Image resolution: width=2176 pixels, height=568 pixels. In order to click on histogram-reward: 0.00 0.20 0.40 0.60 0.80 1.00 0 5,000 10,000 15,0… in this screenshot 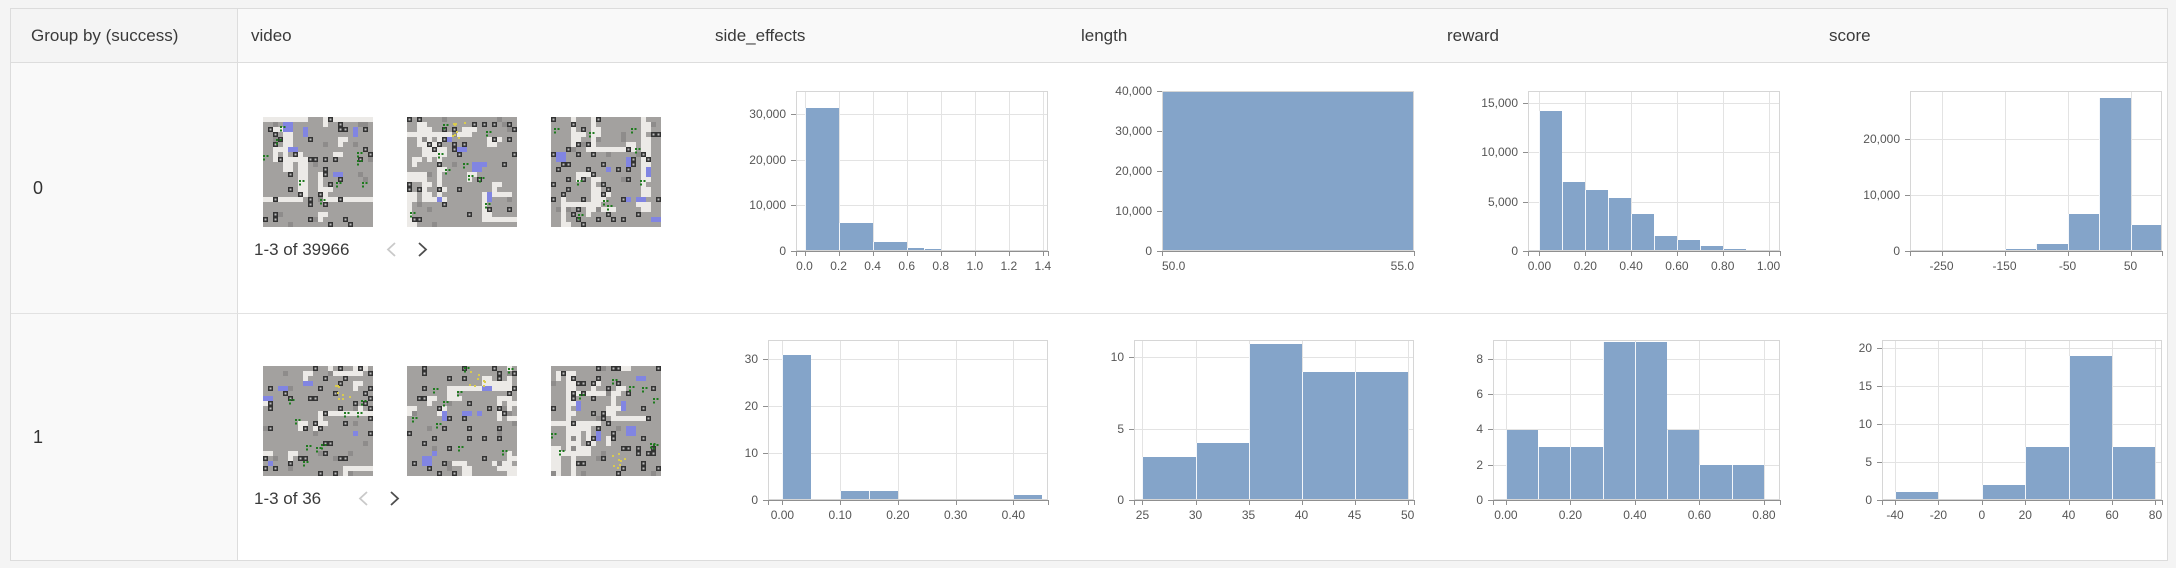, I will do `click(1626, 188)`.